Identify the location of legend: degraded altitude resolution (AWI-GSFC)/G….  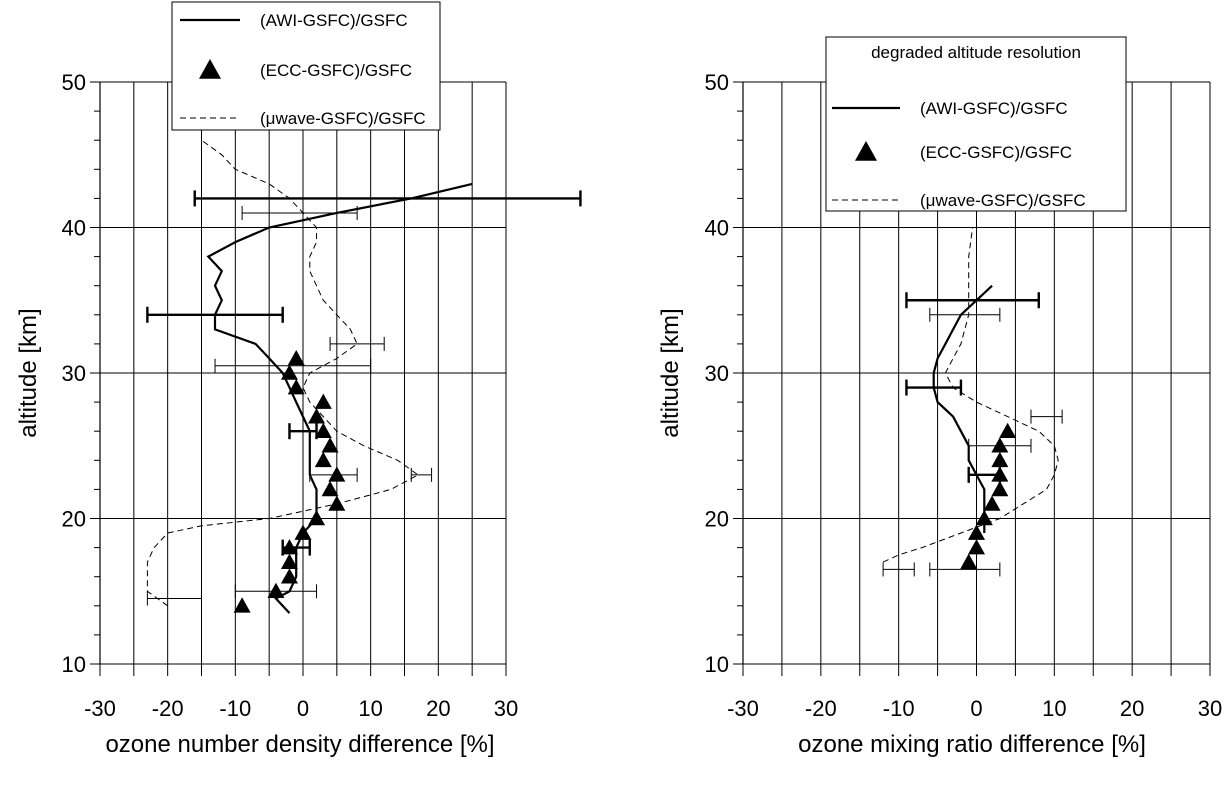
(976, 124).